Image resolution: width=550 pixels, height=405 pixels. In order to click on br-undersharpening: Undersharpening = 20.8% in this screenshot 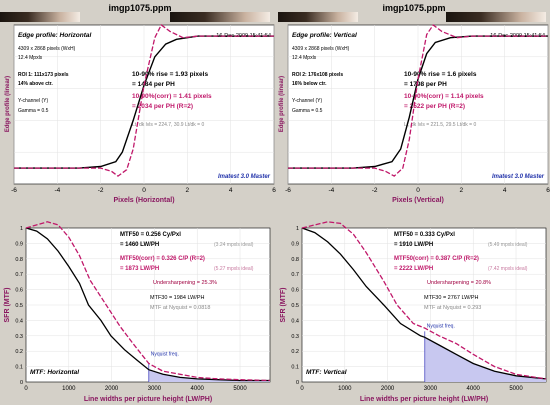, I will do `click(459, 283)`.